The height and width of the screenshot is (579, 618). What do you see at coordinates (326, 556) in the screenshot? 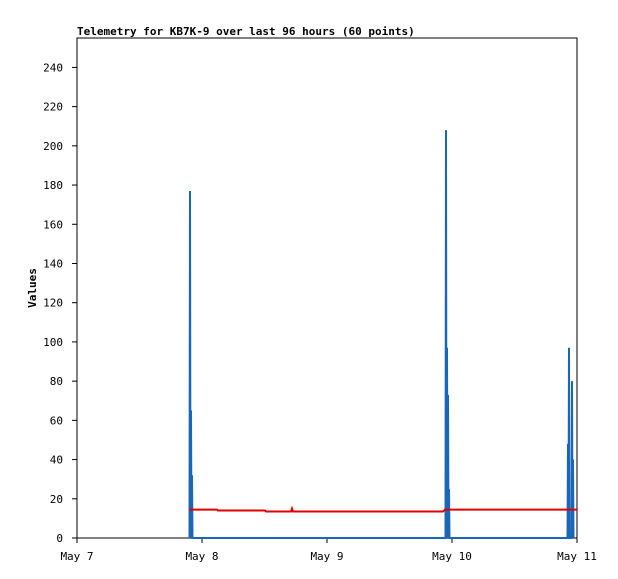
I see `x-tick-label: May 9` at bounding box center [326, 556].